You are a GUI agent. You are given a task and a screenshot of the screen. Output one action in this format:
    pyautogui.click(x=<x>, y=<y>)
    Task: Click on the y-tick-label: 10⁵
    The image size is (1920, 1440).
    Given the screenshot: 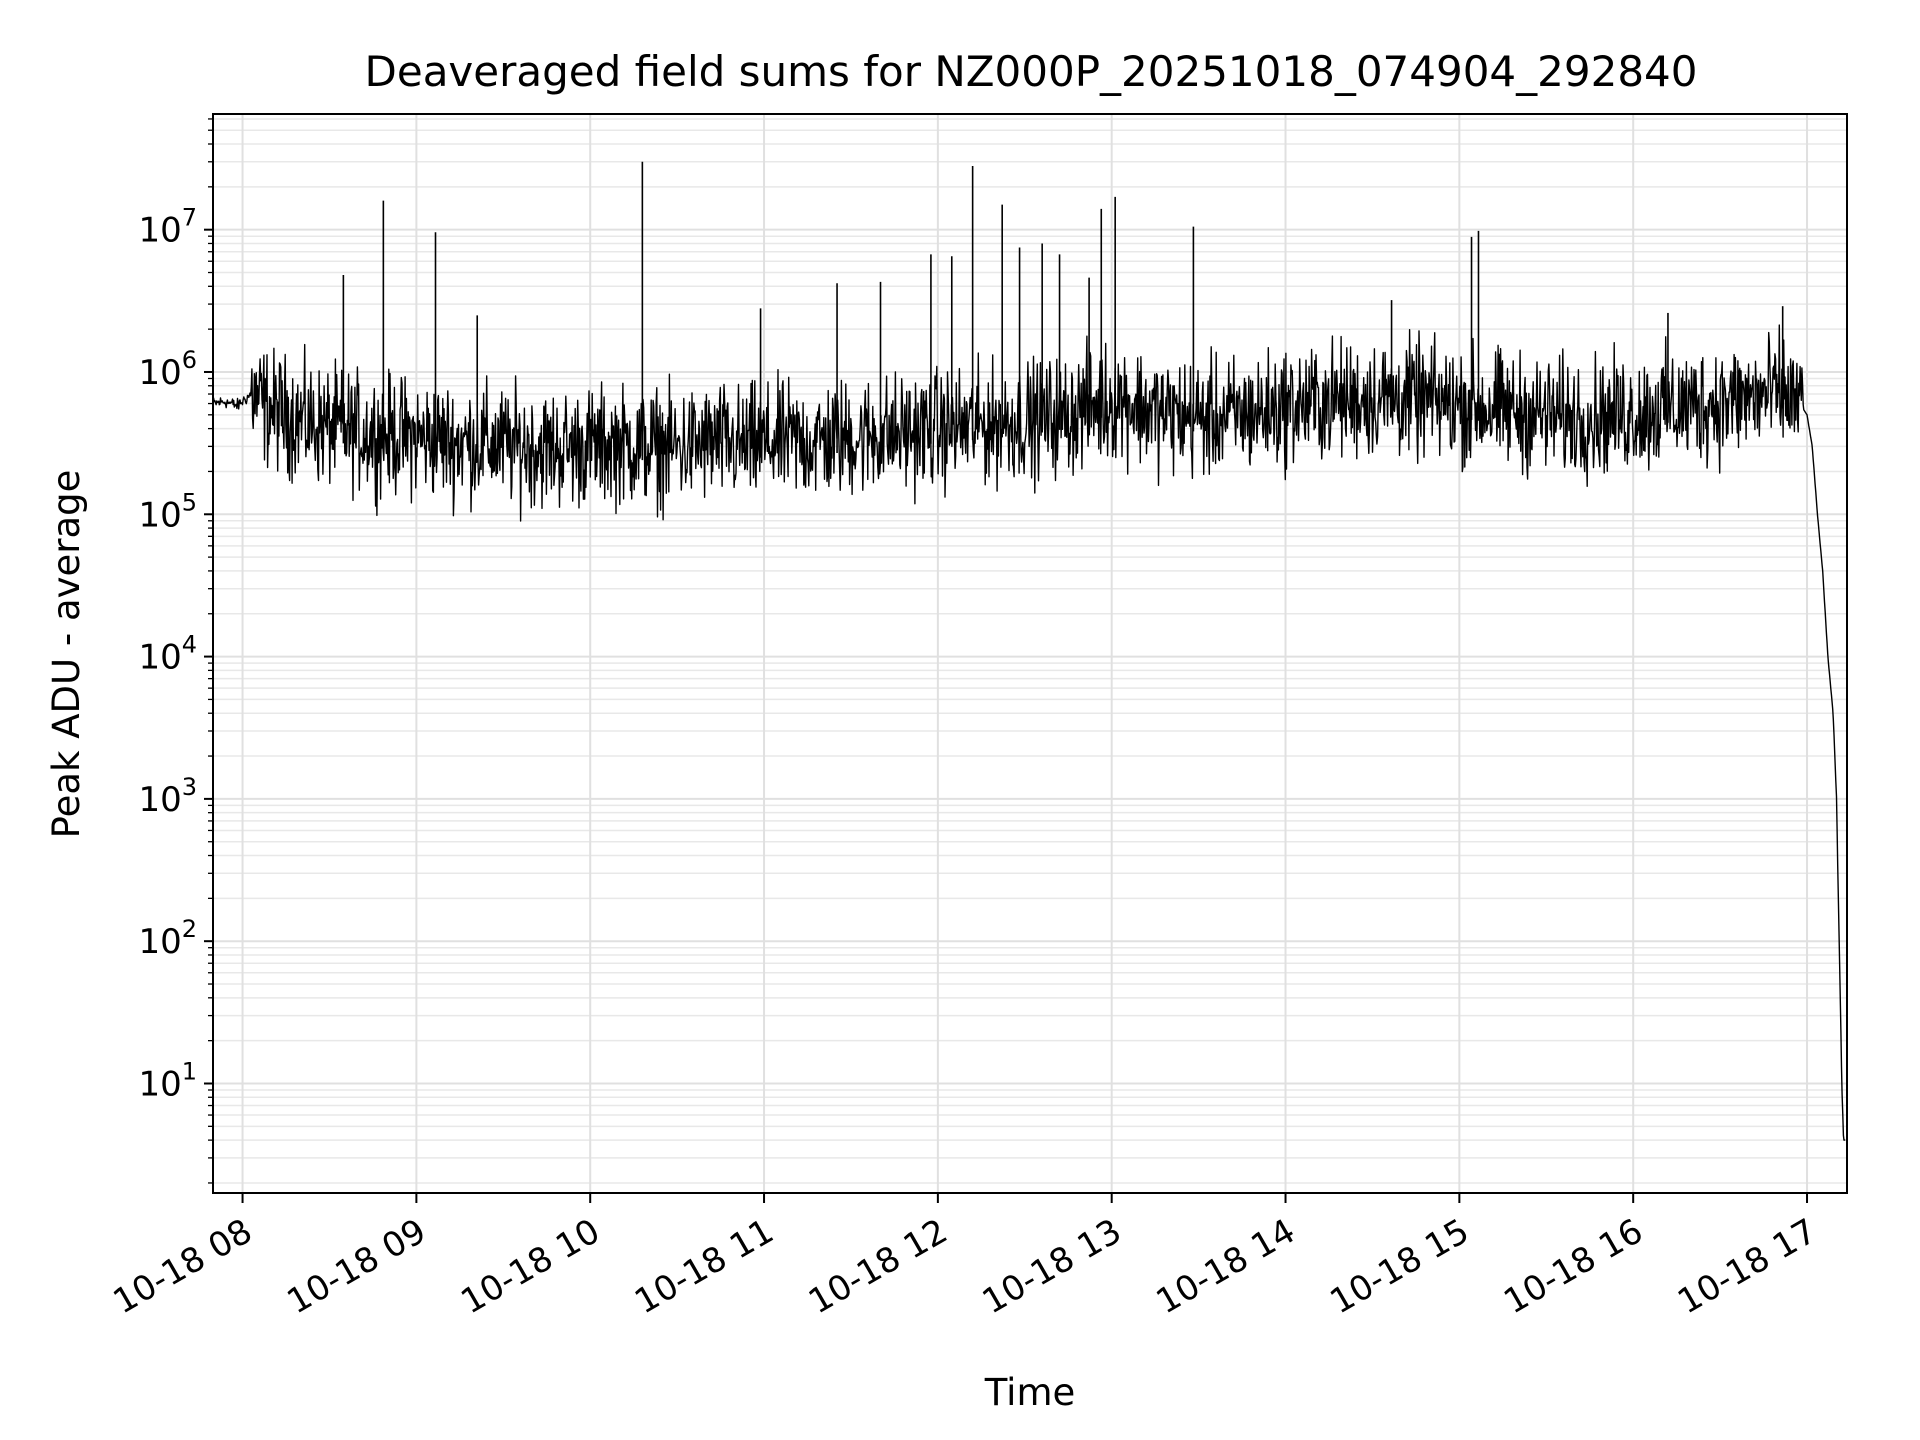 What is the action you would take?
    pyautogui.click(x=167, y=511)
    